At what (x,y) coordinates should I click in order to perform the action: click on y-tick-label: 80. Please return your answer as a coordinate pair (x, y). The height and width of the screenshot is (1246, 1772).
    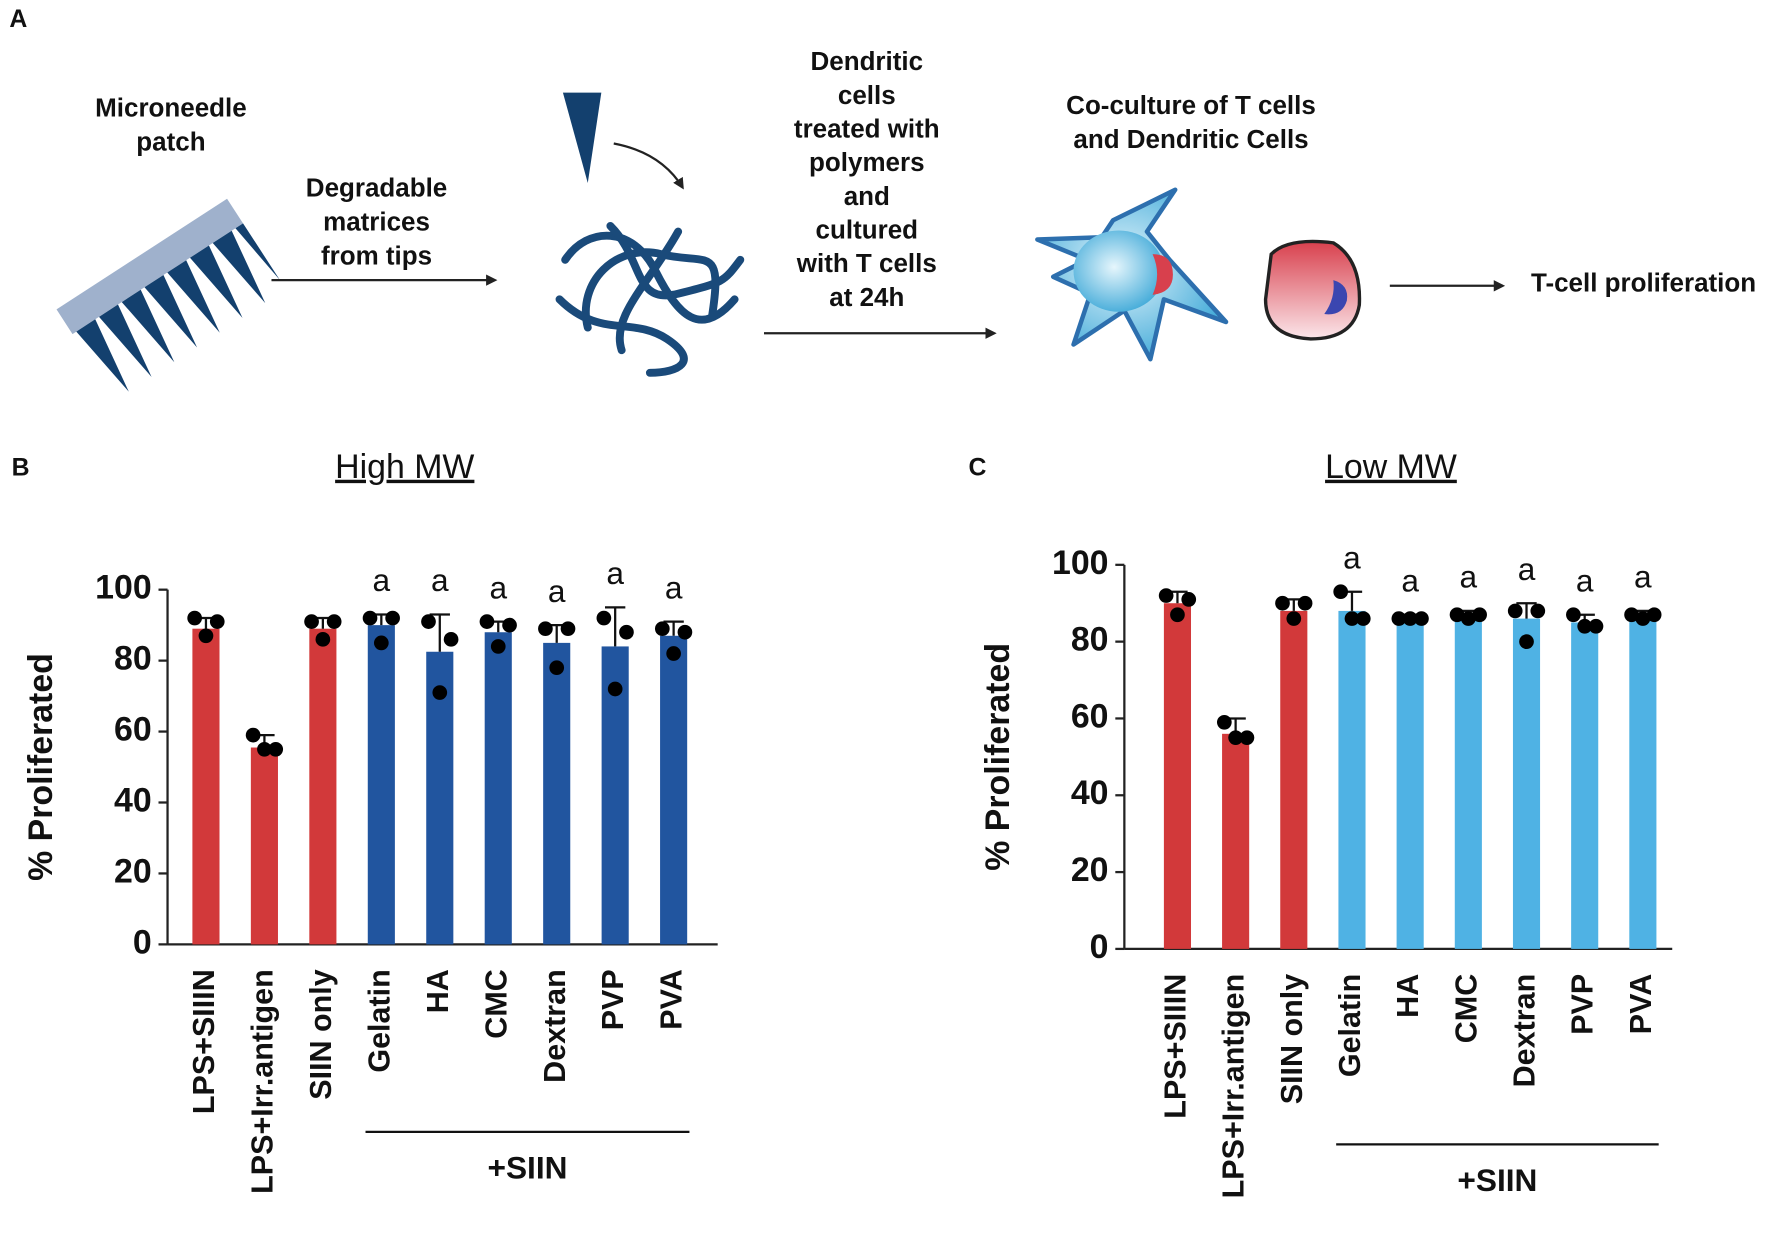
    Looking at the image, I should click on (133, 659).